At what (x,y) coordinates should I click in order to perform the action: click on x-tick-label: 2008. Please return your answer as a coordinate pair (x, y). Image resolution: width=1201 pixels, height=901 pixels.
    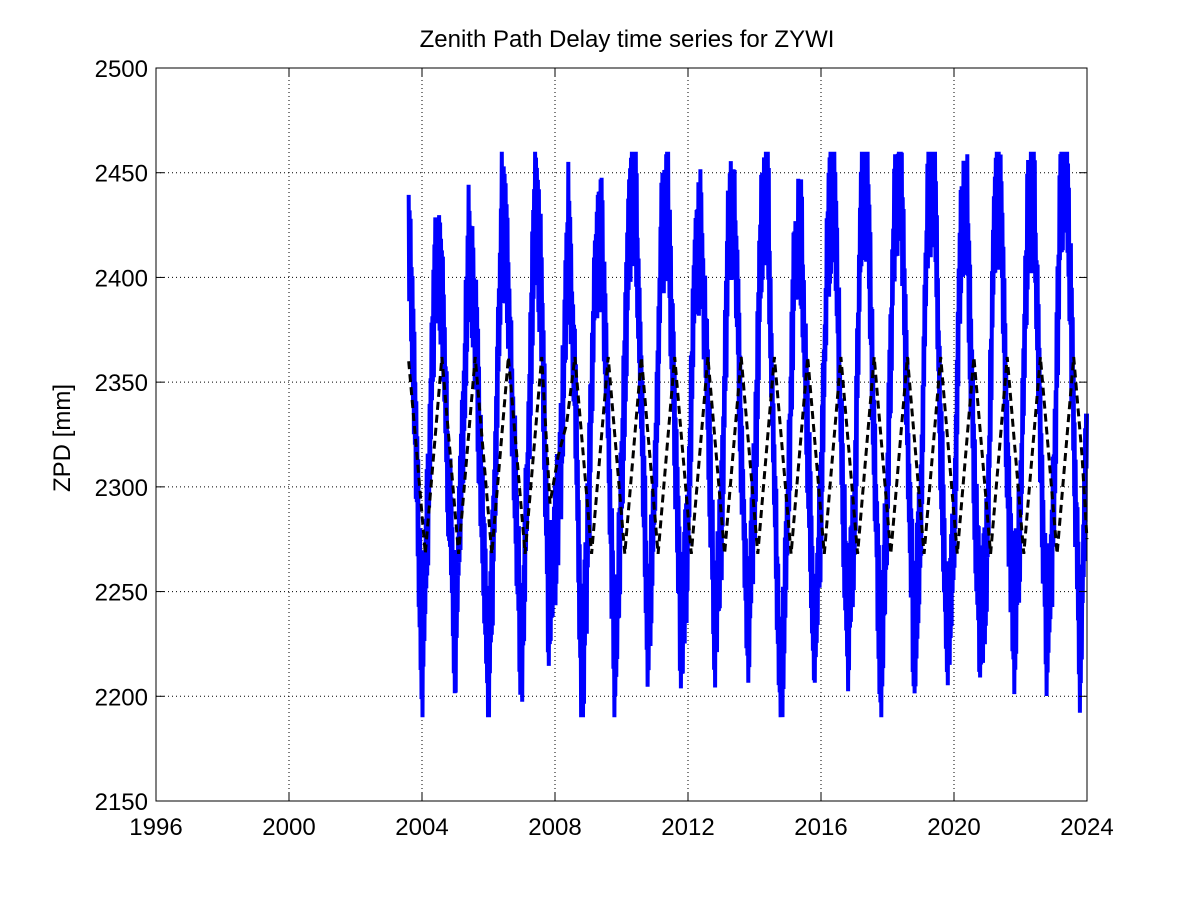
    Looking at the image, I should click on (554, 827).